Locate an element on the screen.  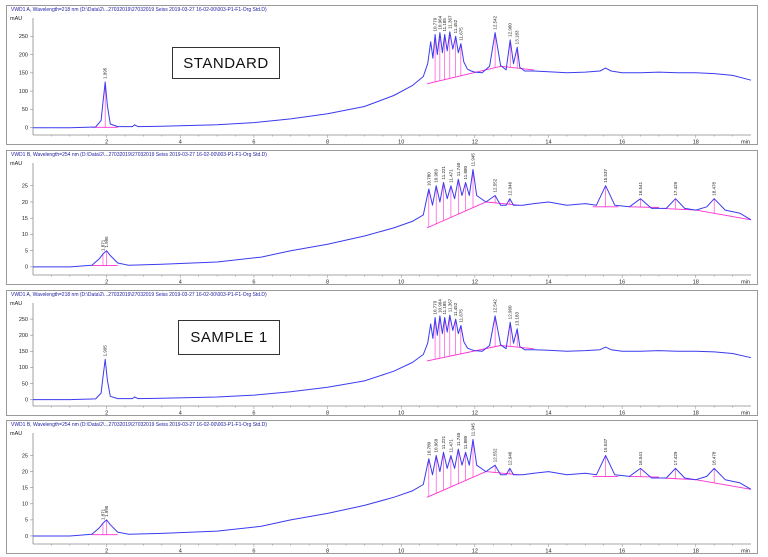
peak-label: 12.542 is located at coordinates (495, 306).